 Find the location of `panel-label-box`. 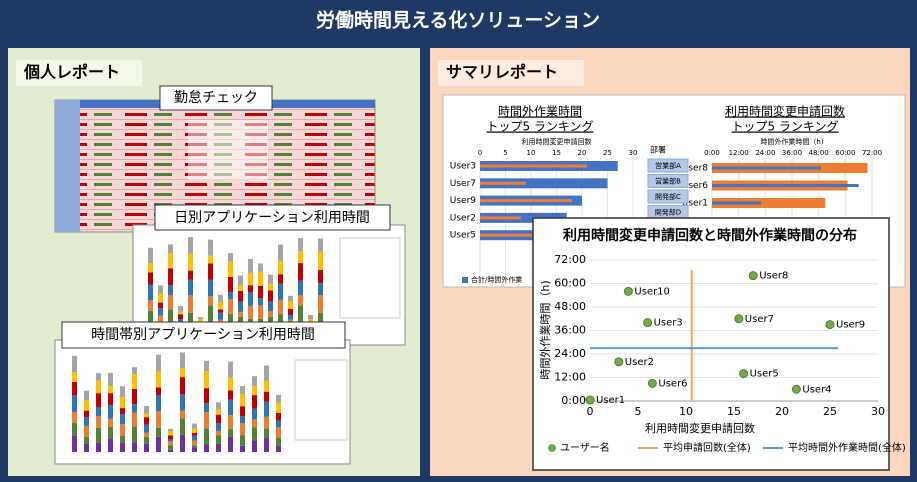

panel-label-box is located at coordinates (511, 73).